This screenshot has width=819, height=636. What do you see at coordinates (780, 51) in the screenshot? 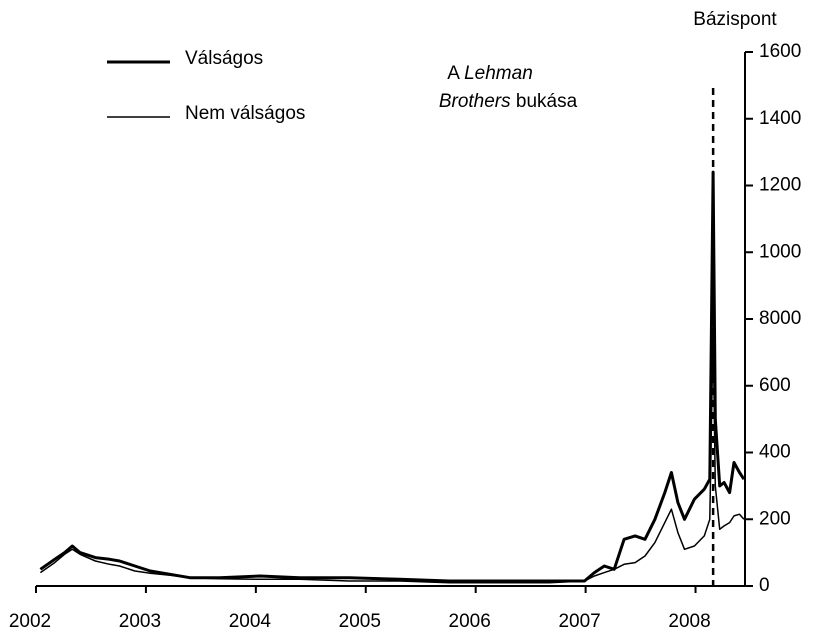
I see `y-tick-label: 1600` at bounding box center [780, 51].